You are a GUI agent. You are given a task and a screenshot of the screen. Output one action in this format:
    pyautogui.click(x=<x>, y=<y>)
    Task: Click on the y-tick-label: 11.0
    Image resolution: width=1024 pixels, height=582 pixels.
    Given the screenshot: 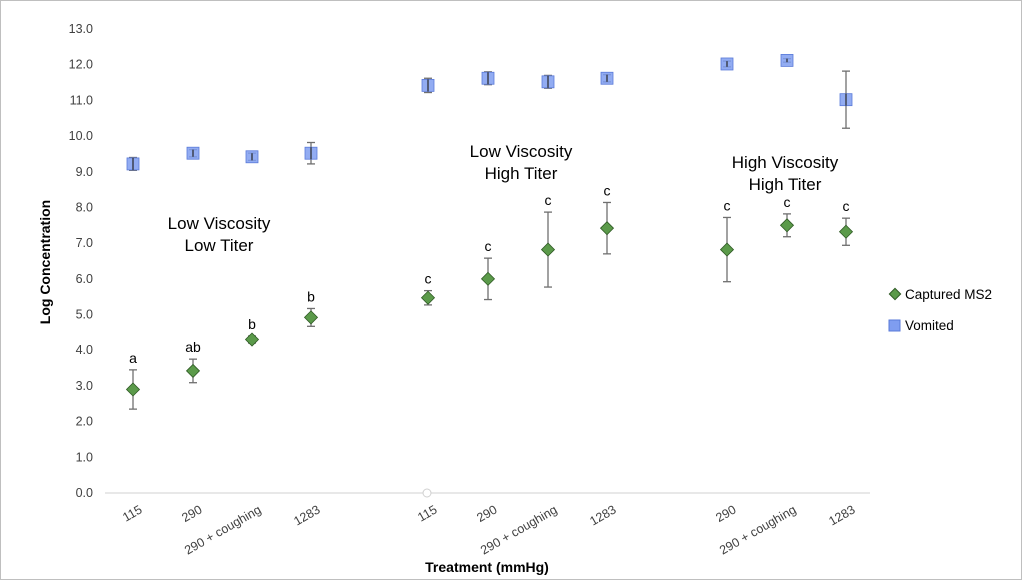 What is the action you would take?
    pyautogui.click(x=81, y=100)
    